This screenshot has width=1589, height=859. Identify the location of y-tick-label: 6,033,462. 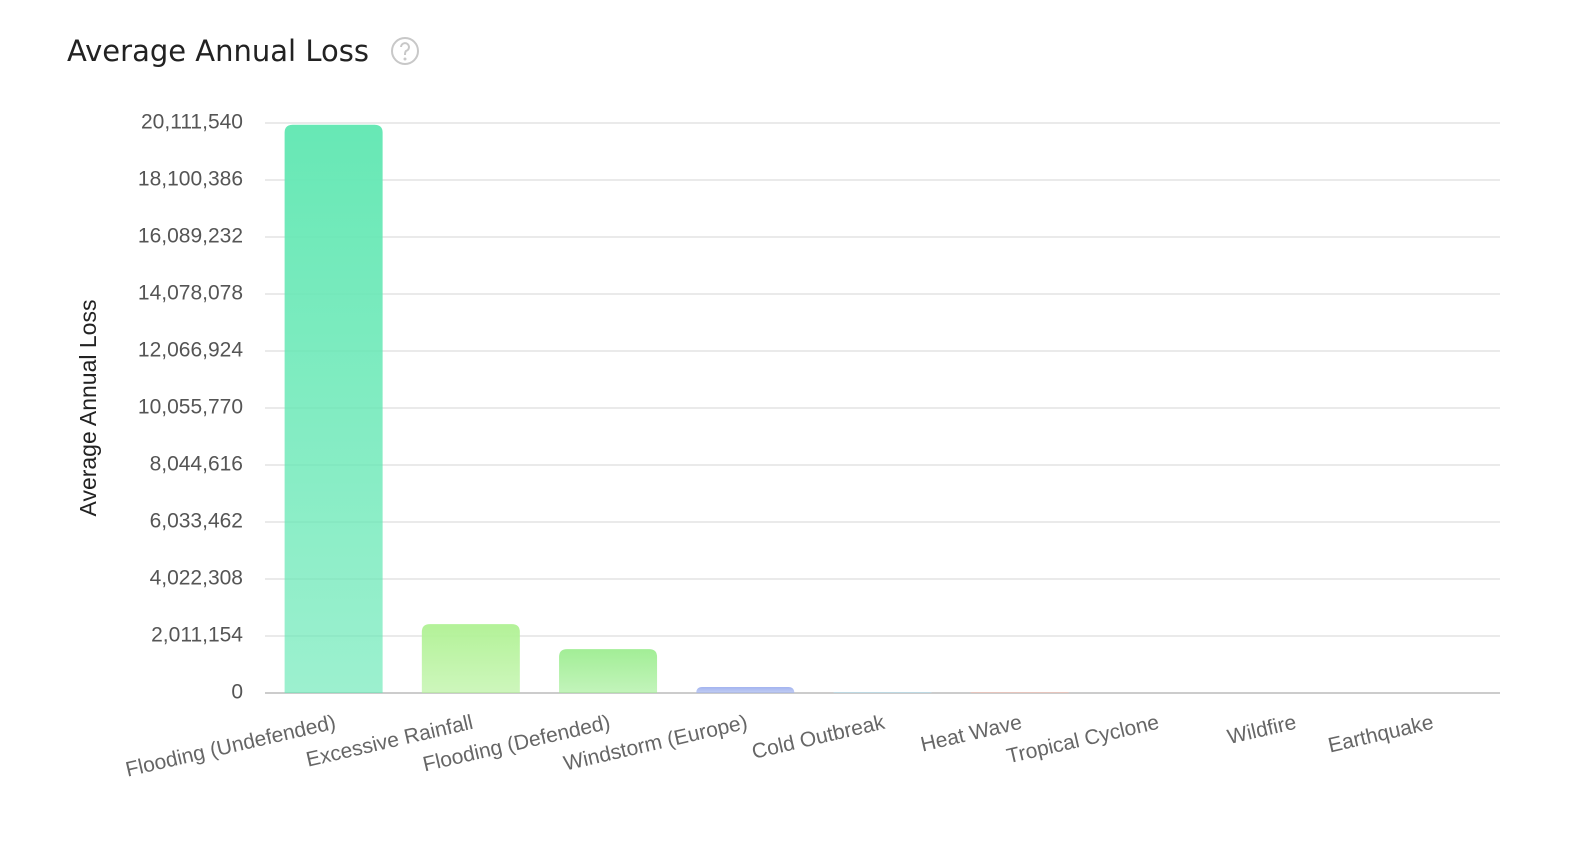
(196, 521).